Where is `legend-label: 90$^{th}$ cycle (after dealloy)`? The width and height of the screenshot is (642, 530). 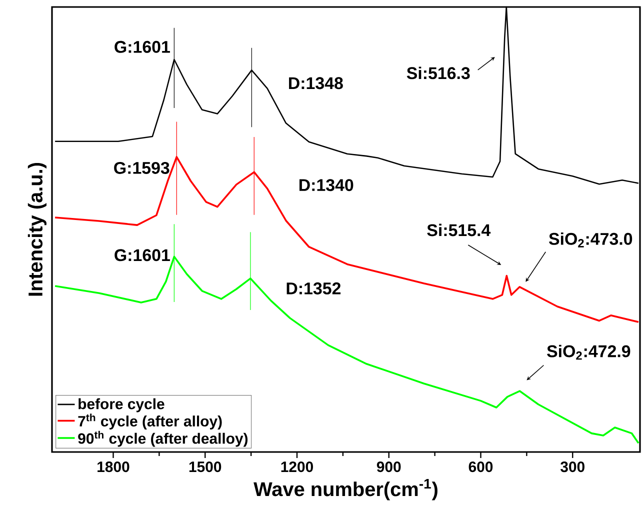 legend-label: 90$^{th}$ cycle (after dealloy) is located at coordinates (163, 438).